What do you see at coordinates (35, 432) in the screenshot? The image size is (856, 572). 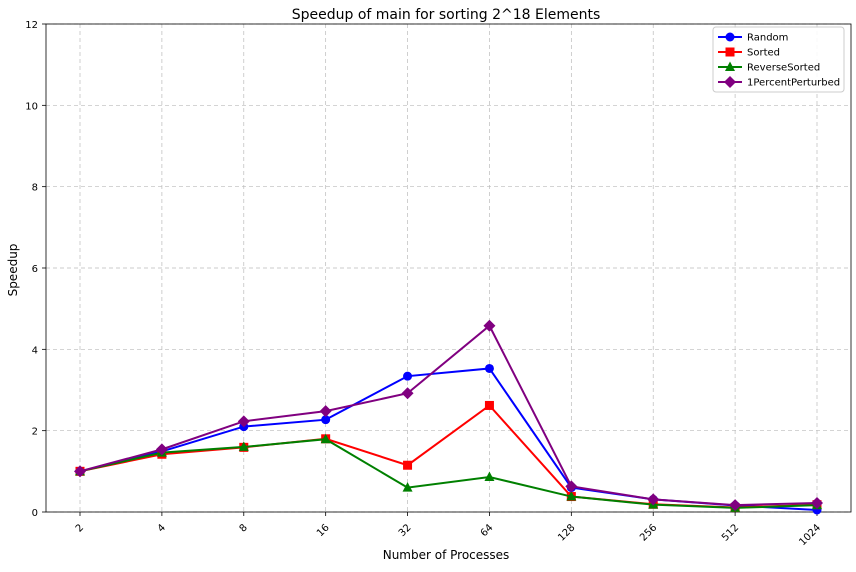 I see `y-tick-label: 2` at bounding box center [35, 432].